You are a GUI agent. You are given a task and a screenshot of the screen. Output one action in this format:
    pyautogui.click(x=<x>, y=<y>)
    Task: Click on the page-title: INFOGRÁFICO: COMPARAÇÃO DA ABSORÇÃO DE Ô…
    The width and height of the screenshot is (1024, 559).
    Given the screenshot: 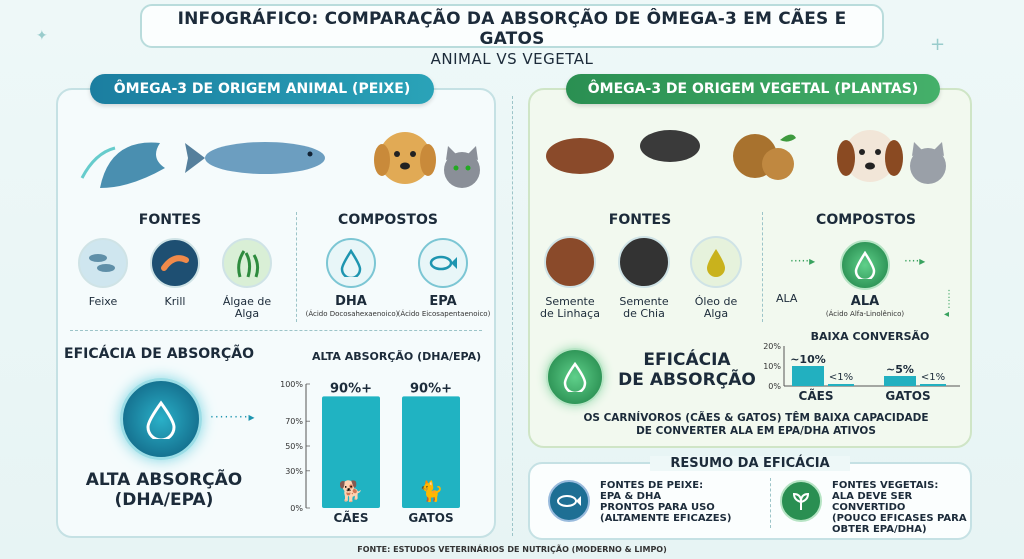 What is the action you would take?
    pyautogui.click(x=512, y=29)
    